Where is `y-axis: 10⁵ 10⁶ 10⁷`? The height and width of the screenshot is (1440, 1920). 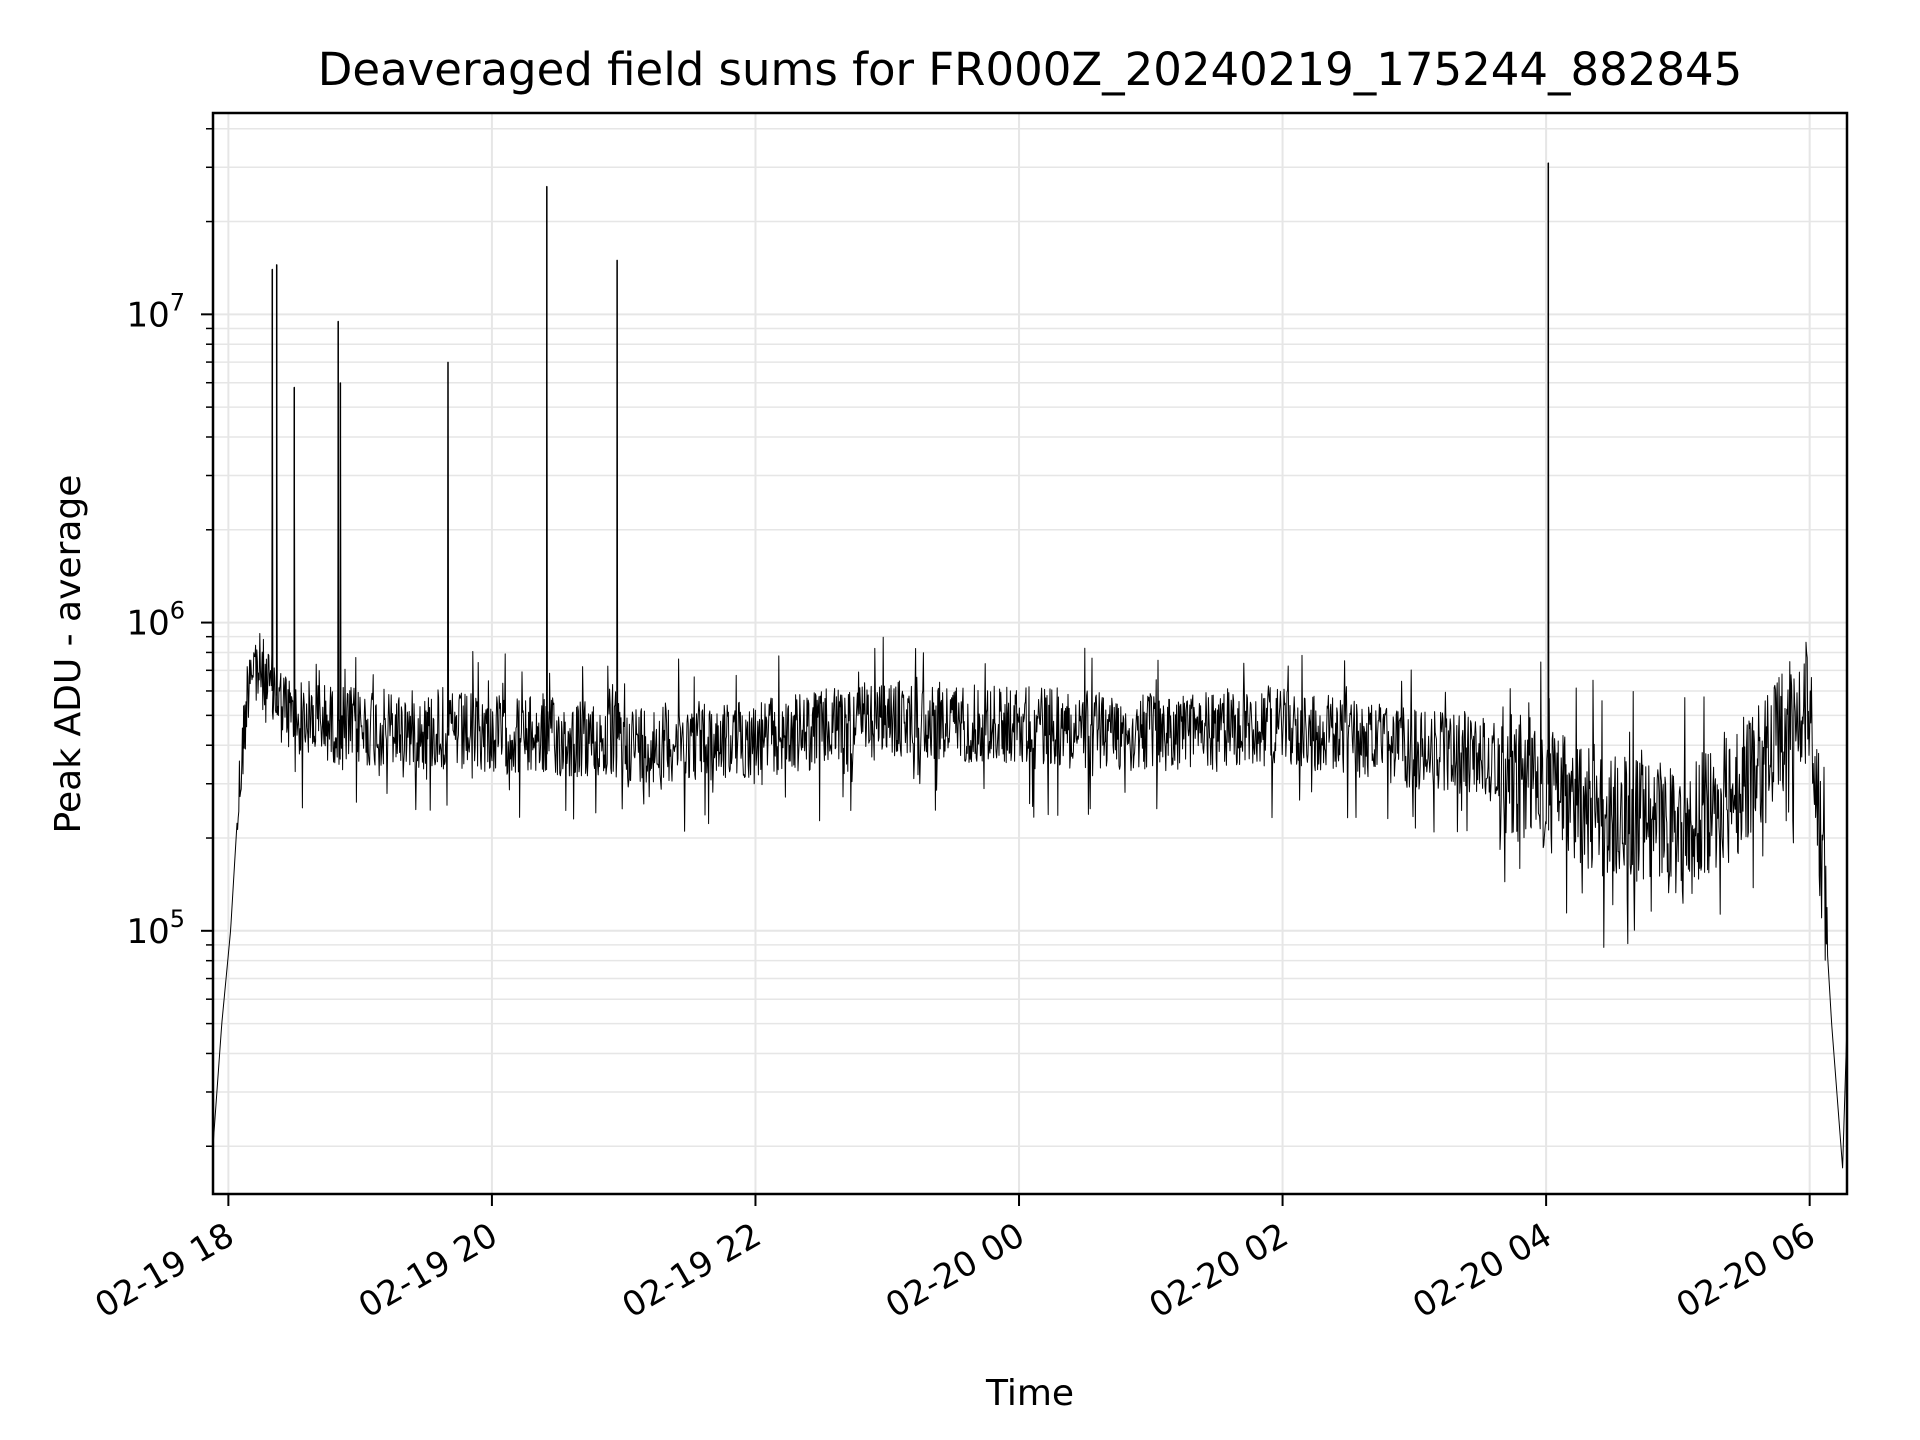 y-axis: 10⁵ 10⁶ 10⁷ is located at coordinates (169, 638).